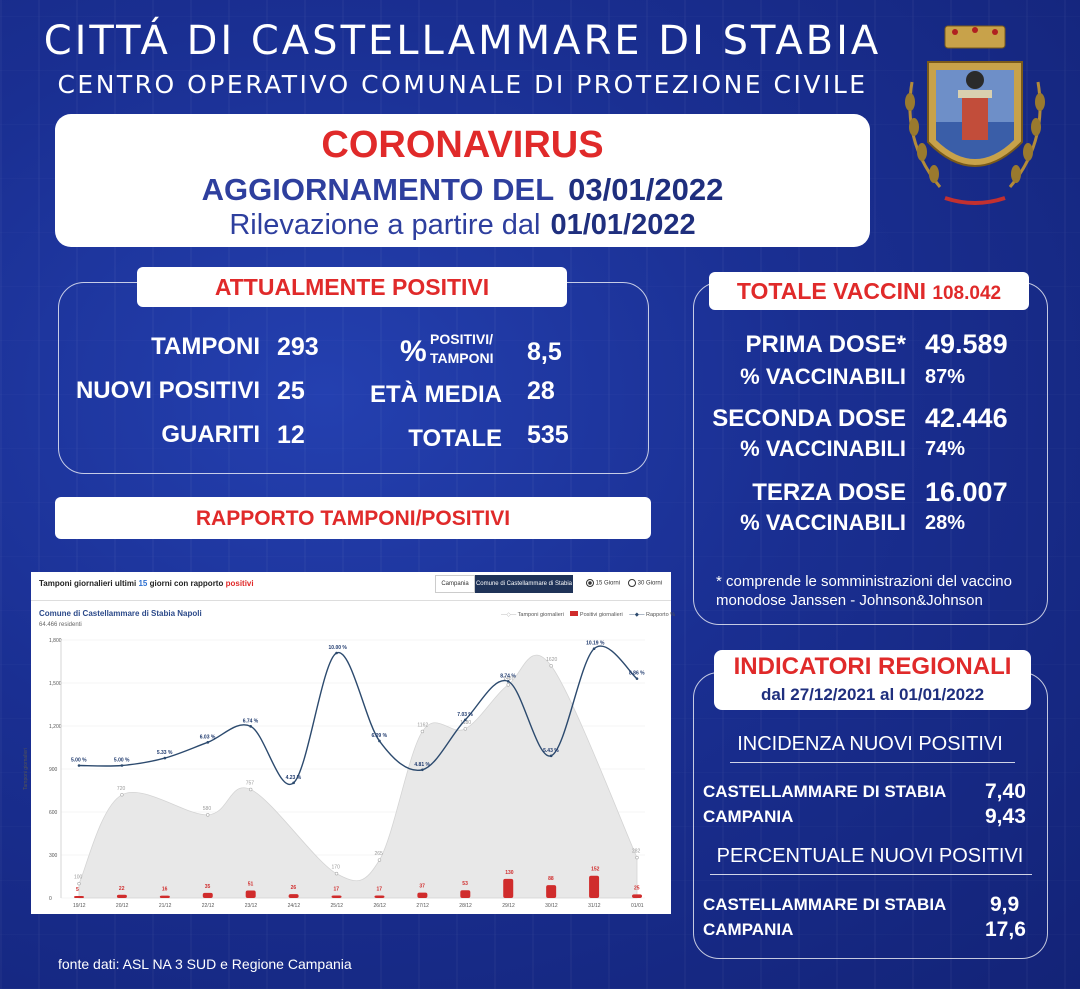 The height and width of the screenshot is (989, 1080). I want to click on vaccines-header: TOTALE VACCINI 108.042, so click(869, 291).